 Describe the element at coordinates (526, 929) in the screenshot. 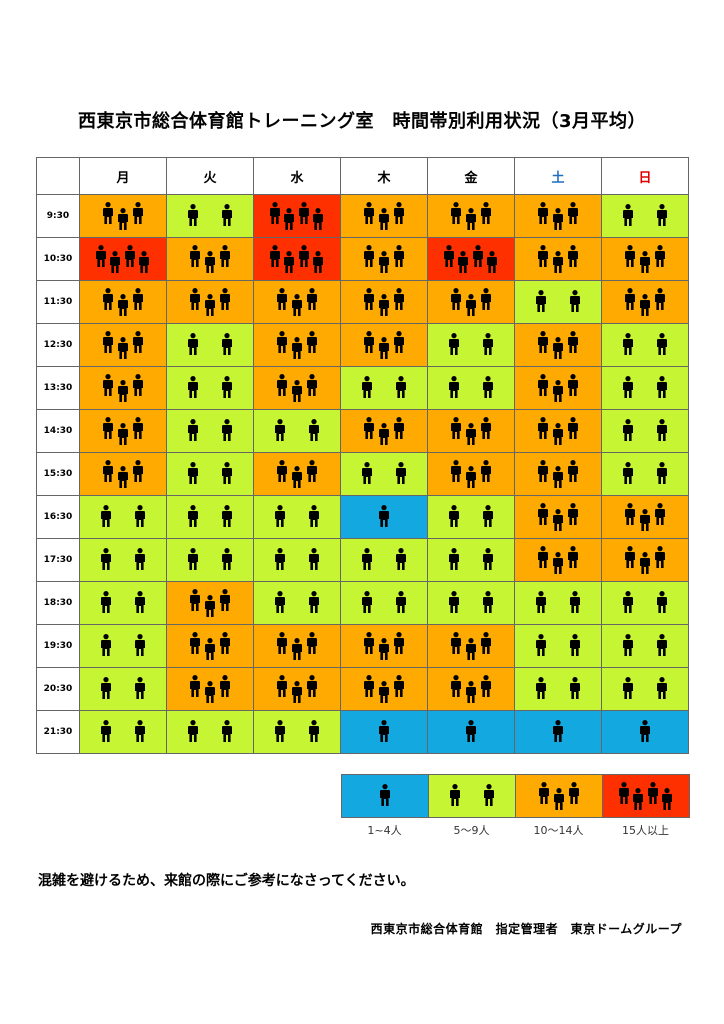

I see `footer-text: 西東京市総合体育館 指定管理者 東京ドームグループ` at that location.